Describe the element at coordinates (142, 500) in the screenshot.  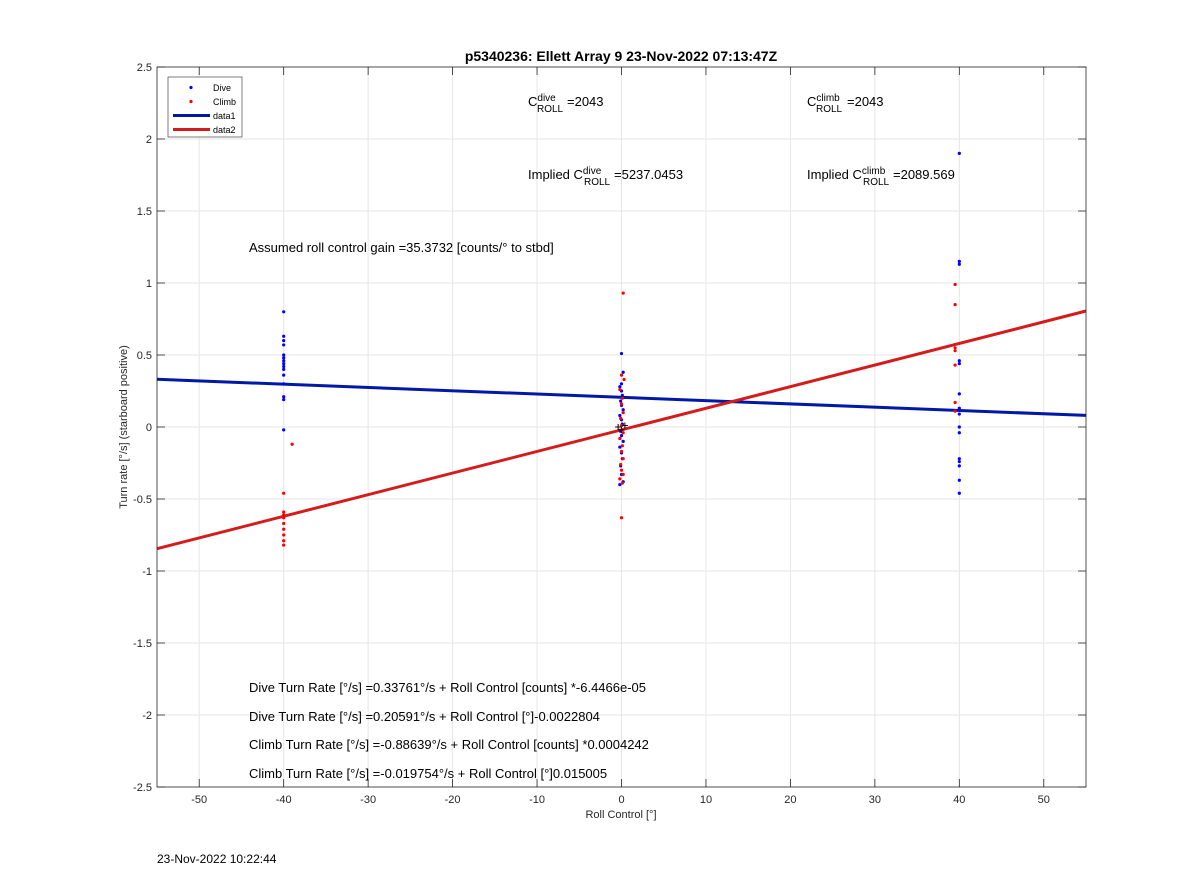
I see `y-tick-label: -0.5` at that location.